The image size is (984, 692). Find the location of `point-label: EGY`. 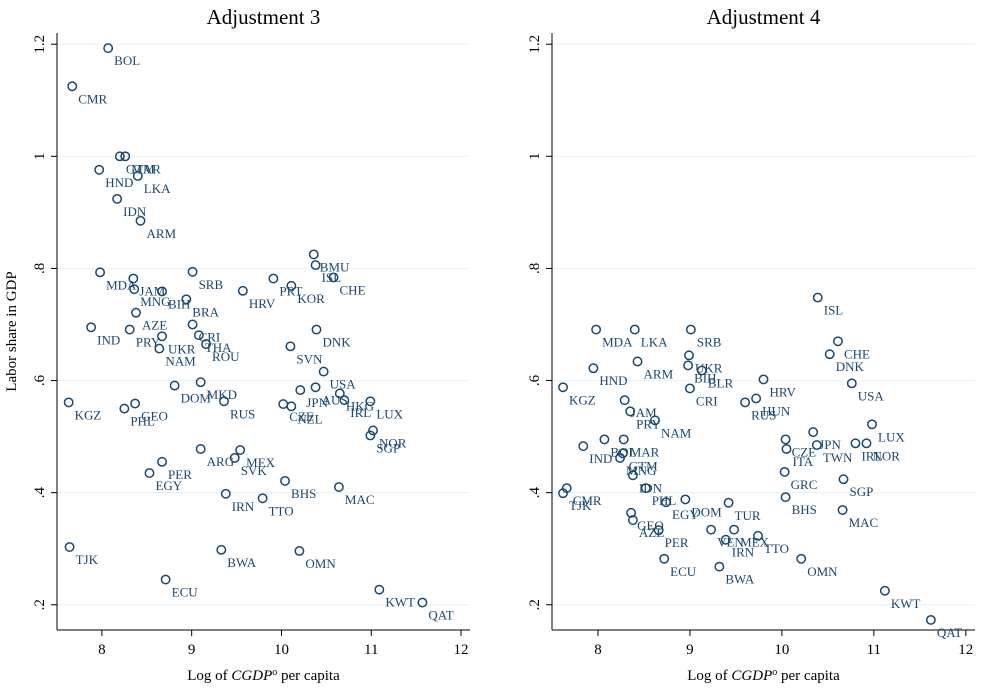

point-label: EGY is located at coordinates (685, 514).